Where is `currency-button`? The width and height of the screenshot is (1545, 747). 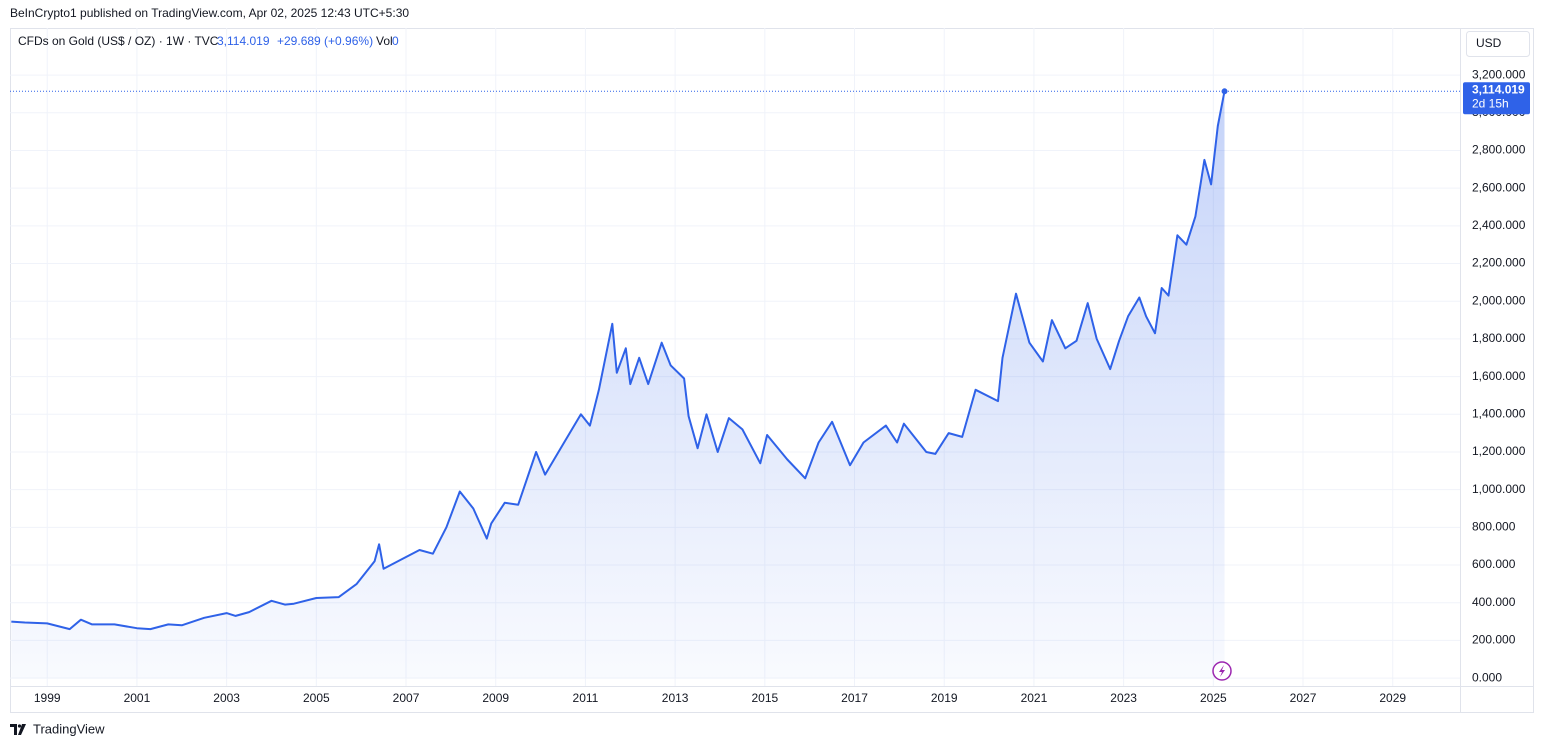
currency-button is located at coordinates (1498, 44).